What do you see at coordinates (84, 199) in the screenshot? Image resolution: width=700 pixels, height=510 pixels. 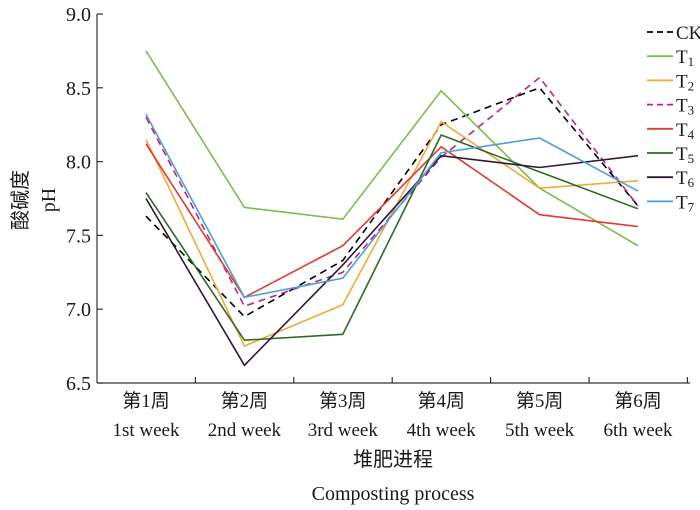 I see `y-ticks: 6.5 7.0 7.5 8.0 8.5 9.0` at bounding box center [84, 199].